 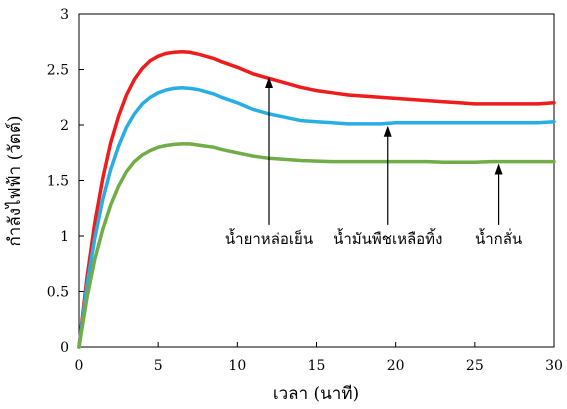 What do you see at coordinates (475, 366) in the screenshot?
I see `x-tick-label: 25` at bounding box center [475, 366].